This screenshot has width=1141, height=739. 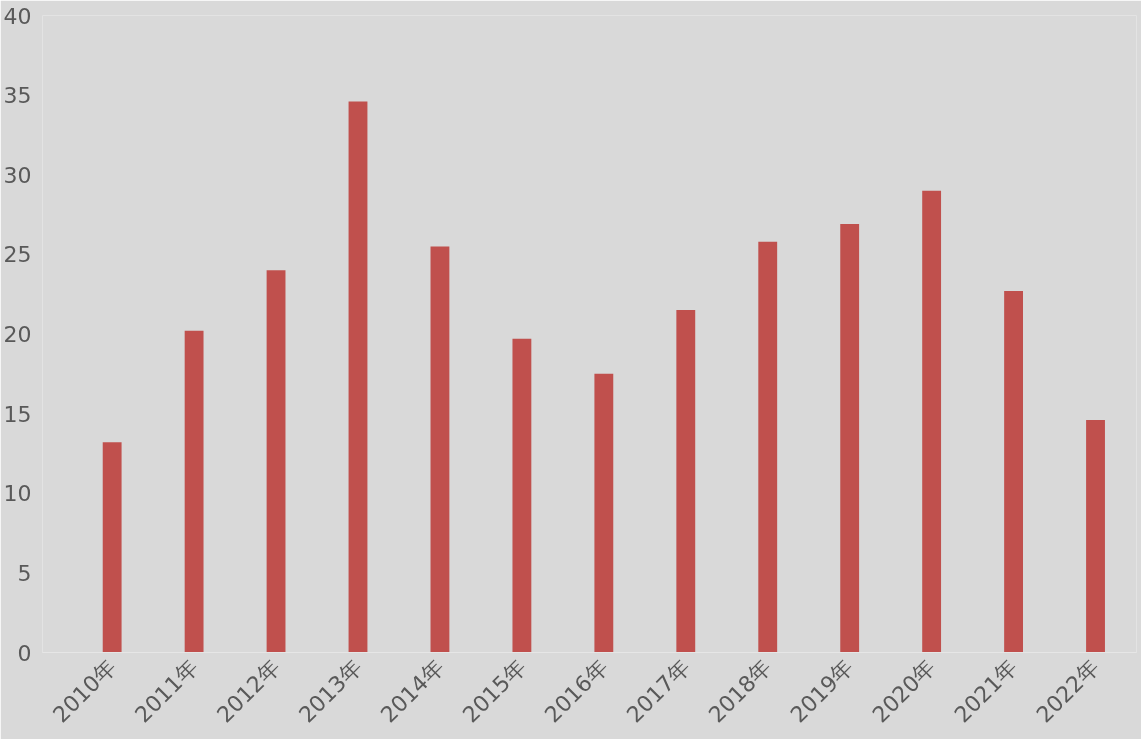 What do you see at coordinates (17, 96) in the screenshot?
I see `y-tick-label: 35` at bounding box center [17, 96].